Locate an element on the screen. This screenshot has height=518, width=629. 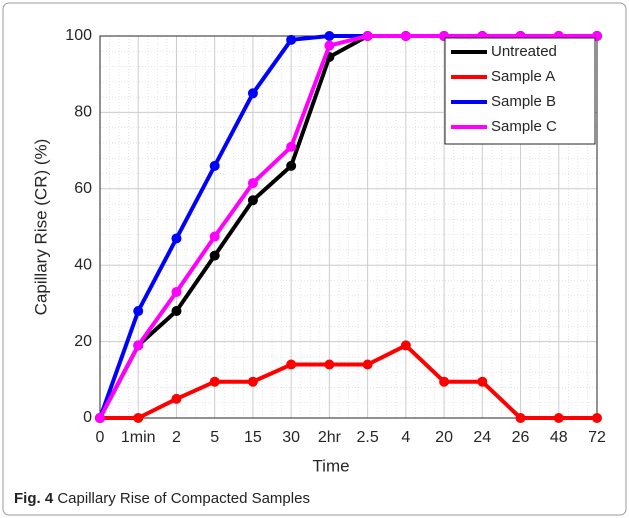
legend-label: Sample B is located at coordinates (523, 101).